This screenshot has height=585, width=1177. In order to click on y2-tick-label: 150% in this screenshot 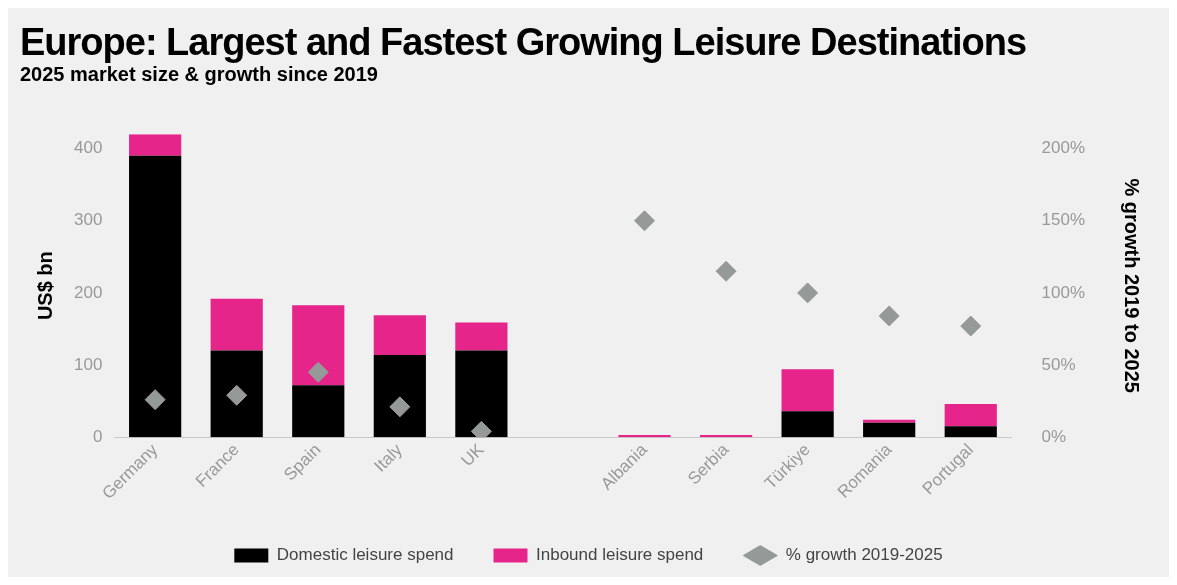, I will do `click(1063, 220)`.